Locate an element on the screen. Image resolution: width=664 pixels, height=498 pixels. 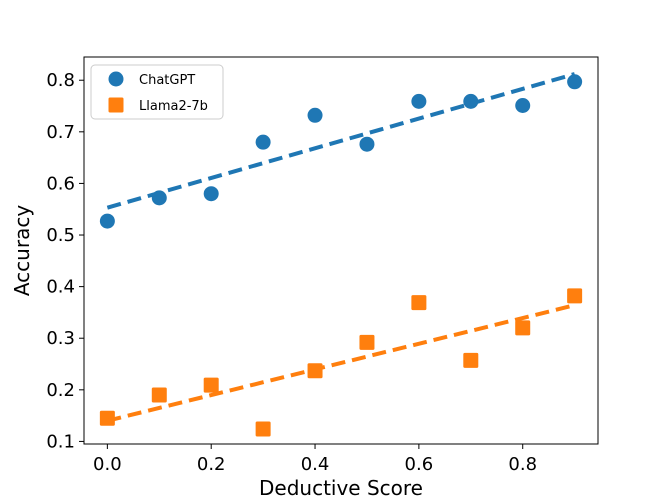
x-tick-label: 0.4 is located at coordinates (315, 464).